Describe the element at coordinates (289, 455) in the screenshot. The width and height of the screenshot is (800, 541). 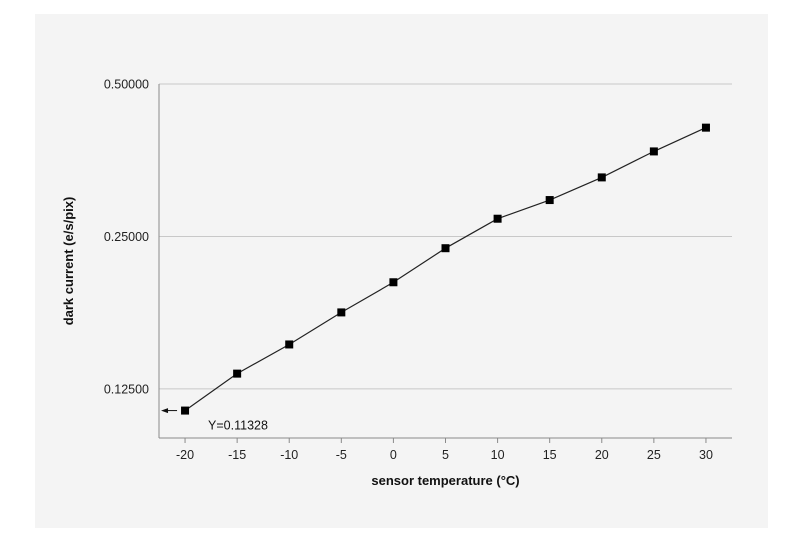
I see `x-tick-label: -10` at that location.